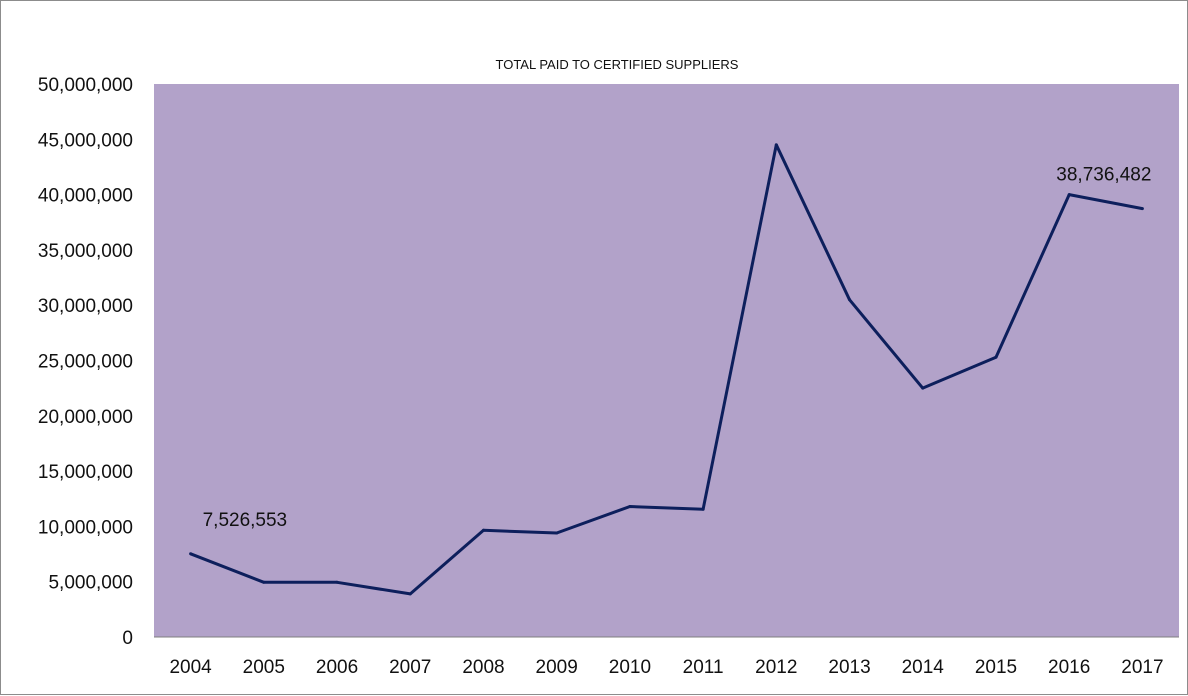  What do you see at coordinates (85, 251) in the screenshot?
I see `y-tick-label: 35,000,000` at bounding box center [85, 251].